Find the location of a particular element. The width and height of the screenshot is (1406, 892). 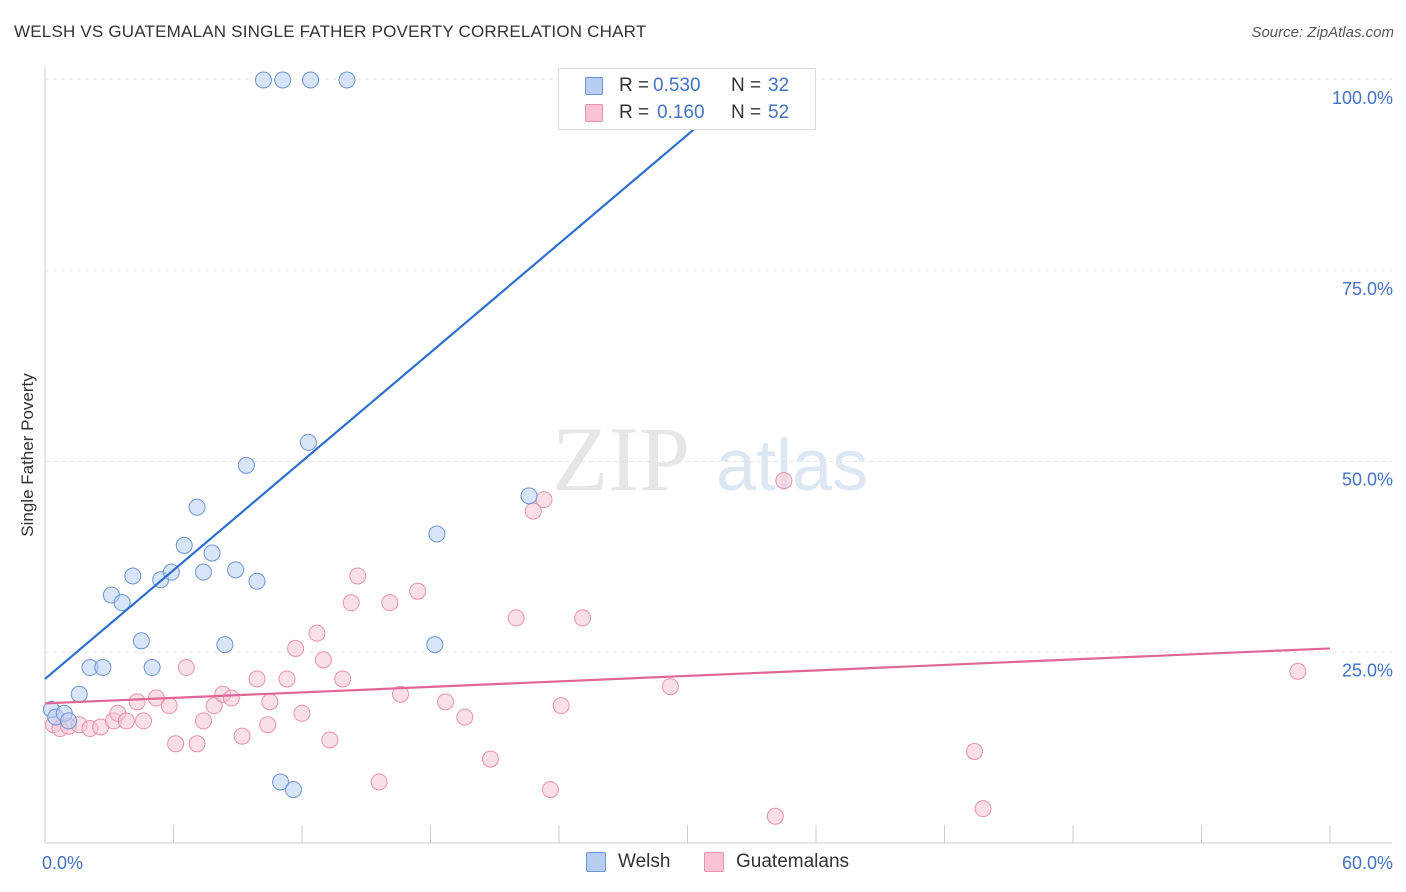

y-tick-label-2: 75.0% is located at coordinates (1367, 289).